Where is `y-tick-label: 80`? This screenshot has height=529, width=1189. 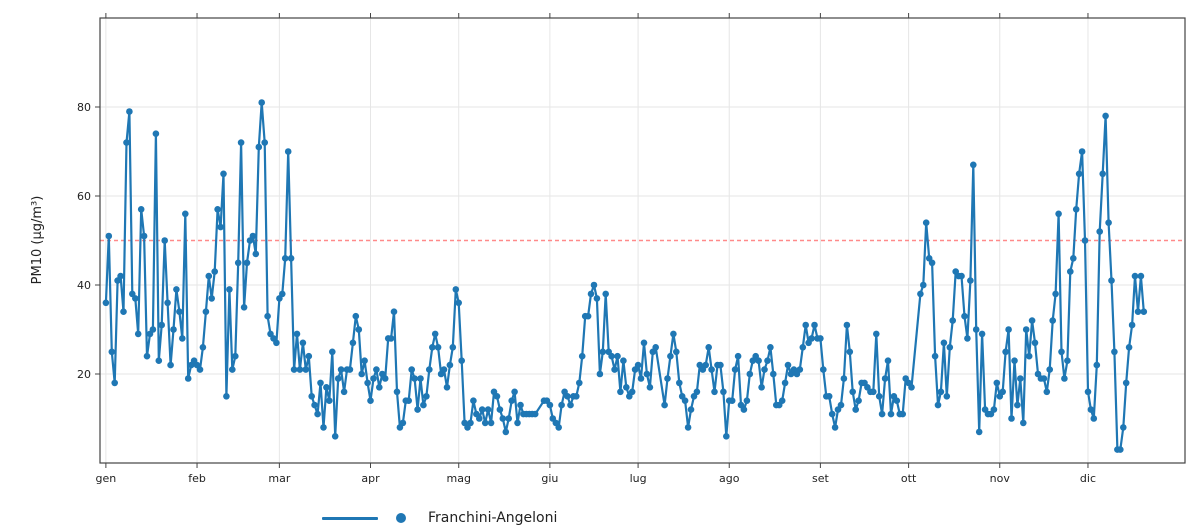 y-tick-label: 80 is located at coordinates (84, 107).